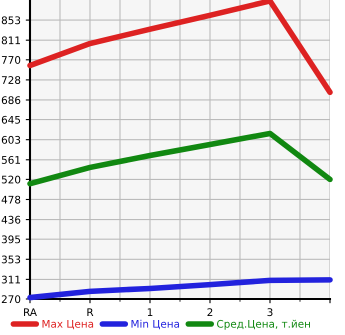  What do you see at coordinates (150, 312) in the screenshot?
I see `x-tick-label: 1` at bounding box center [150, 312].